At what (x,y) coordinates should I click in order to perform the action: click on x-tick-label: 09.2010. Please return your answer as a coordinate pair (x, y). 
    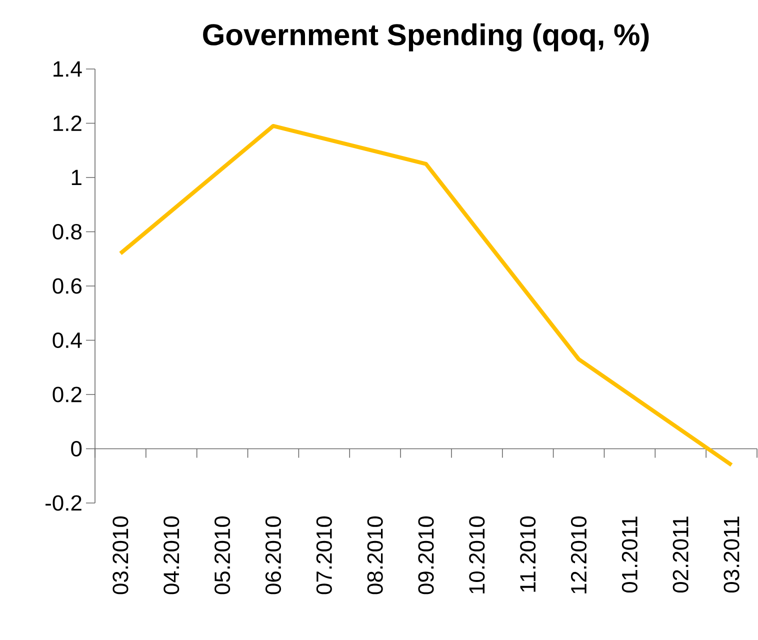
    Looking at the image, I should click on (426, 555).